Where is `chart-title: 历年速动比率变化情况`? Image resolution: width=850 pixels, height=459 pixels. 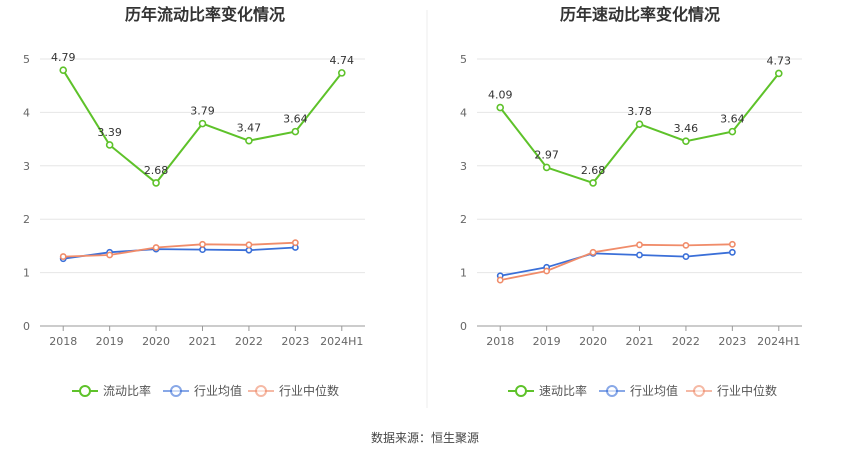
chart-title: 历年速动比率变化情况 is located at coordinates (640, 14).